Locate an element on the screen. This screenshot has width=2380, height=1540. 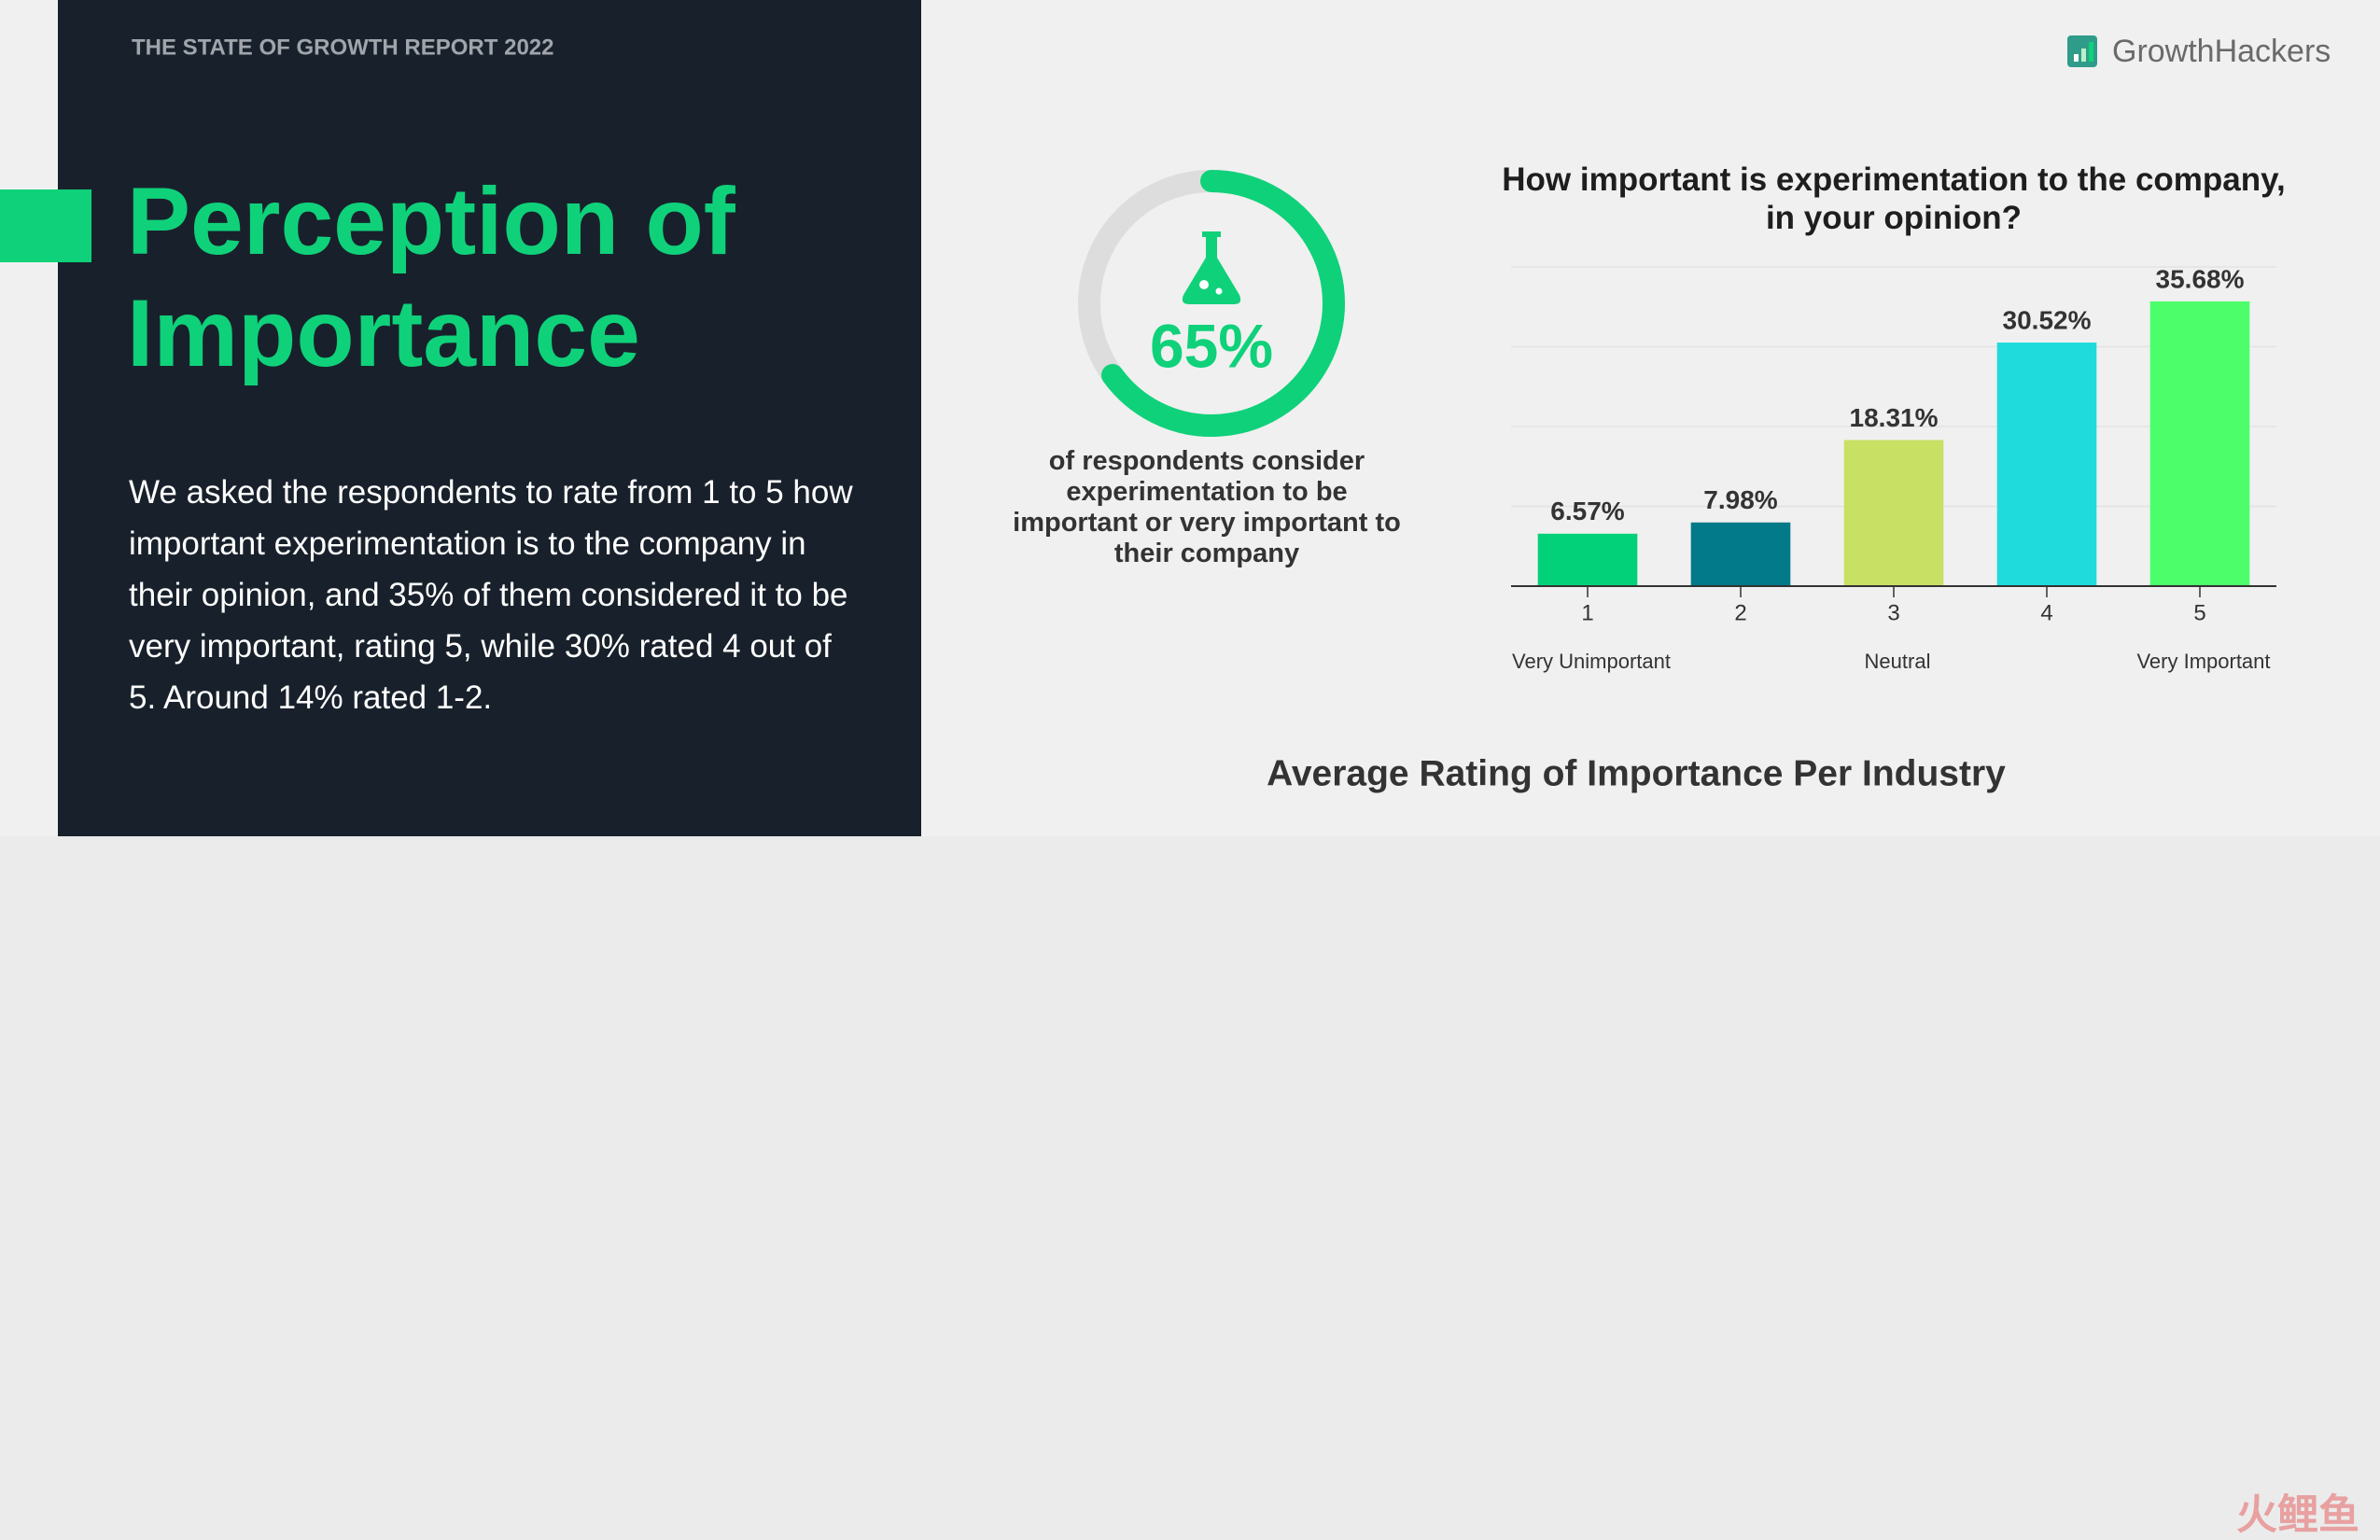
value-label: 7.98% is located at coordinates (1740, 499).